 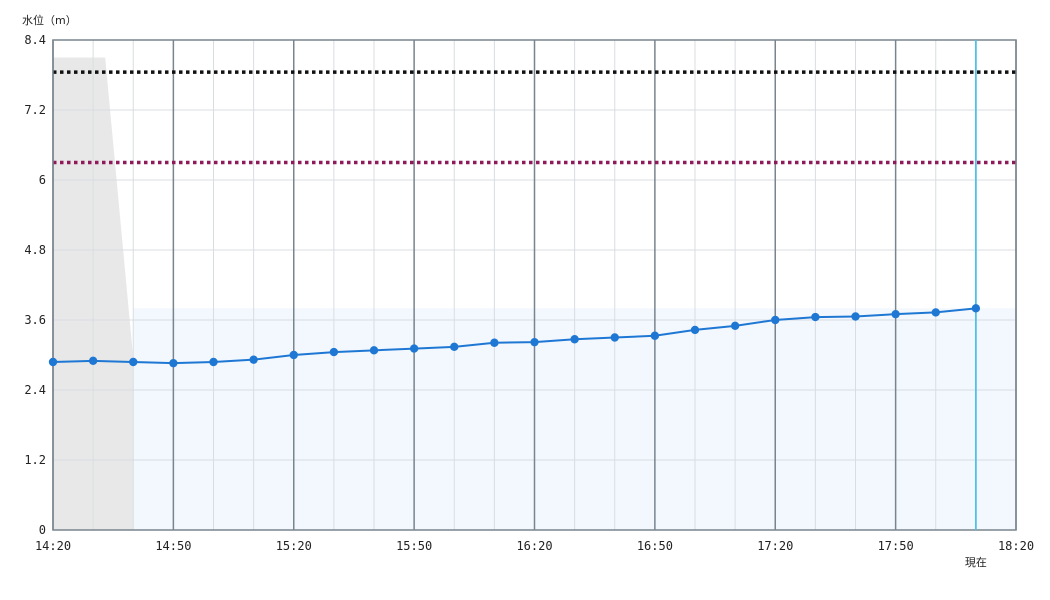 What do you see at coordinates (35, 250) in the screenshot?
I see `y-tick-label: 4.8` at bounding box center [35, 250].